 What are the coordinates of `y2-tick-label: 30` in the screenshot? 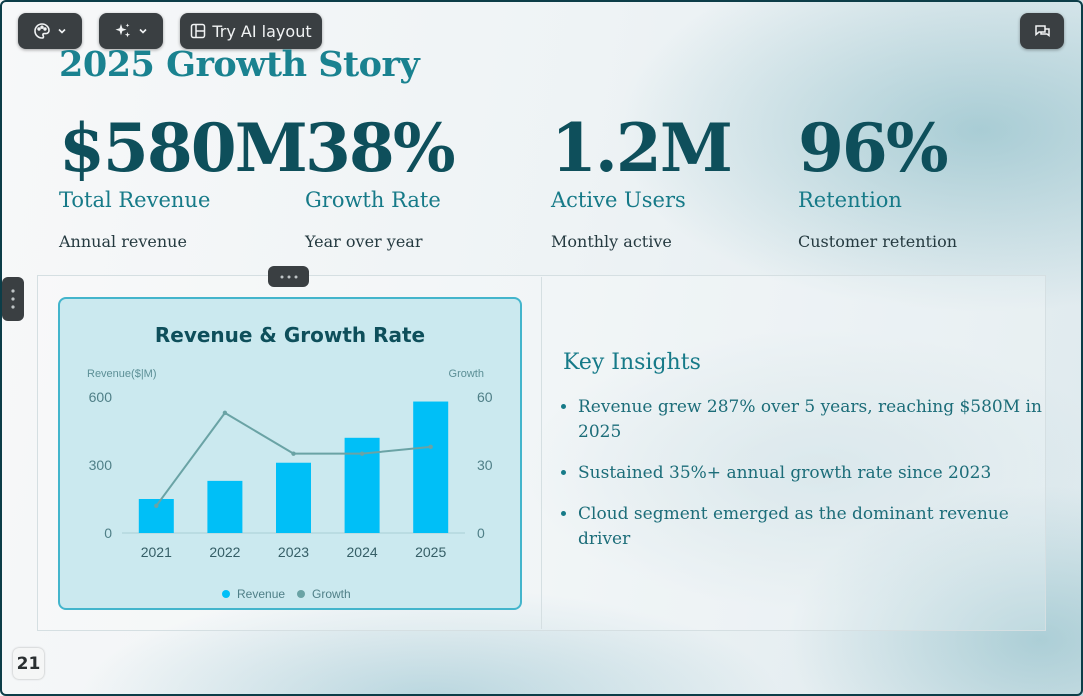 It's located at (485, 465).